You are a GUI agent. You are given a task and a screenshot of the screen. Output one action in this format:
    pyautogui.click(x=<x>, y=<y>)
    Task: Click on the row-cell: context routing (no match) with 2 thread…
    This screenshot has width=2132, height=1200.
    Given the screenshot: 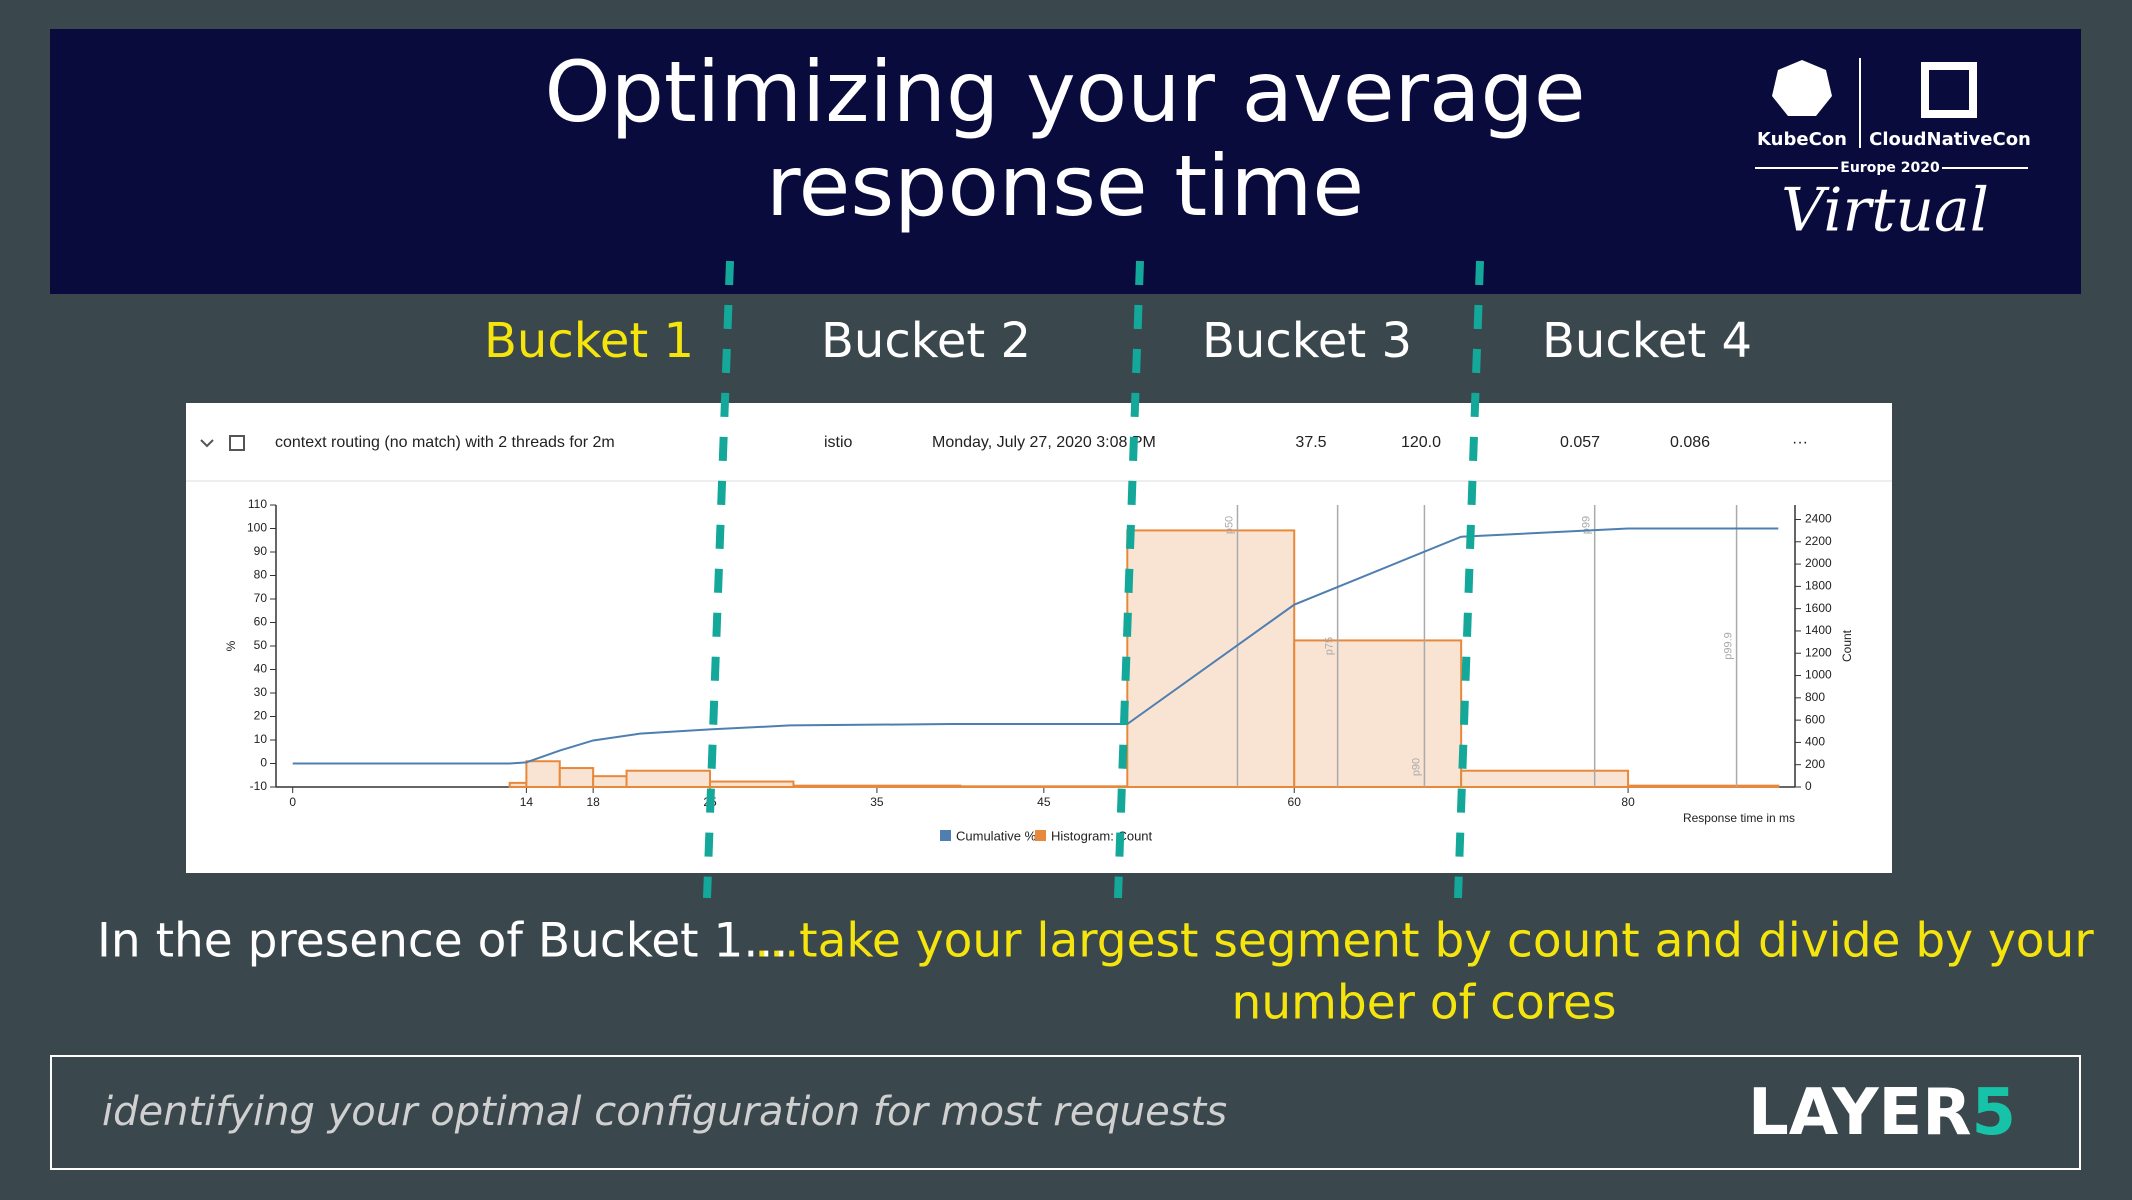 What is the action you would take?
    pyautogui.click(x=445, y=442)
    